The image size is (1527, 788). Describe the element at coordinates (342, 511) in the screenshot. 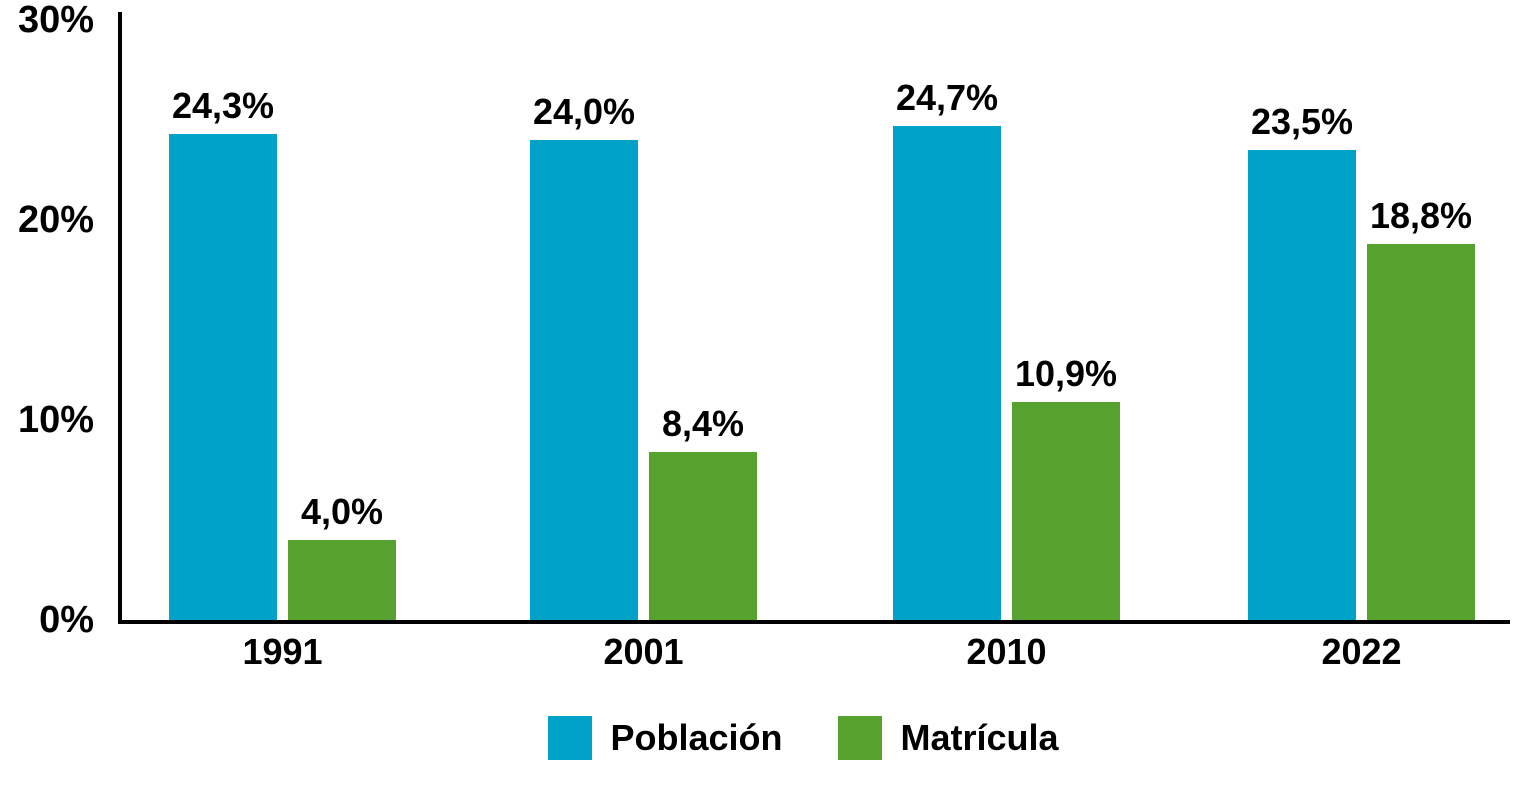

I see `value-label: 4,0%` at that location.